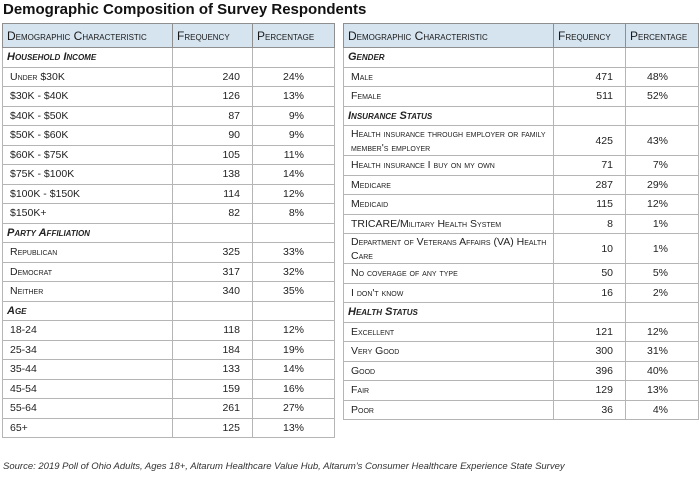  I want to click on row-label: Republican, so click(87, 252).